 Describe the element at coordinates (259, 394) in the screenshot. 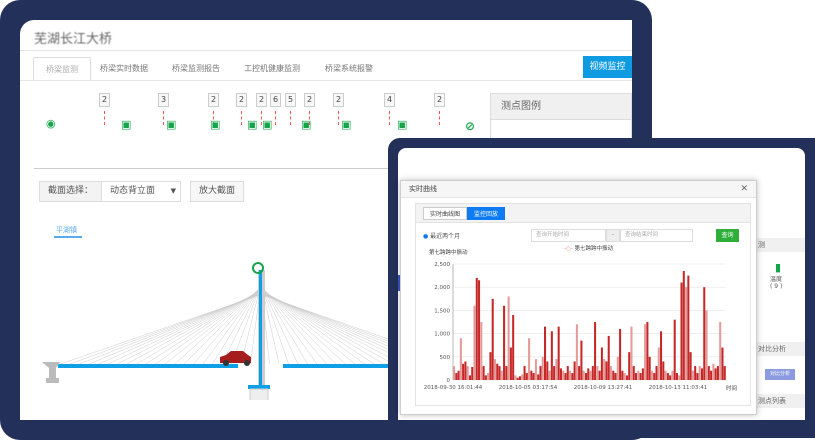

I see `pile-foundation` at that location.